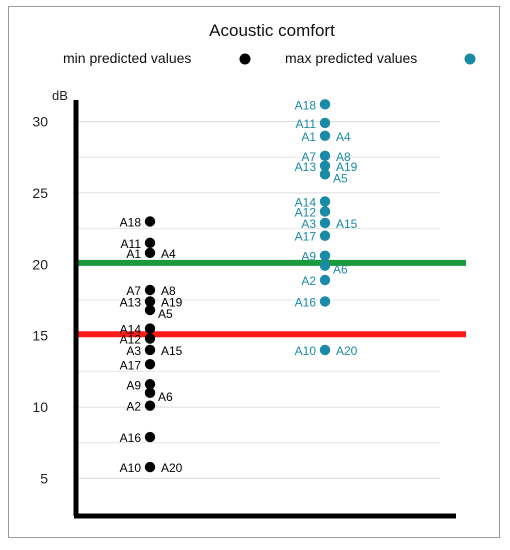 The image size is (510, 550). What do you see at coordinates (351, 58) in the screenshot?
I see `legend-label-max: max predicted values` at bounding box center [351, 58].